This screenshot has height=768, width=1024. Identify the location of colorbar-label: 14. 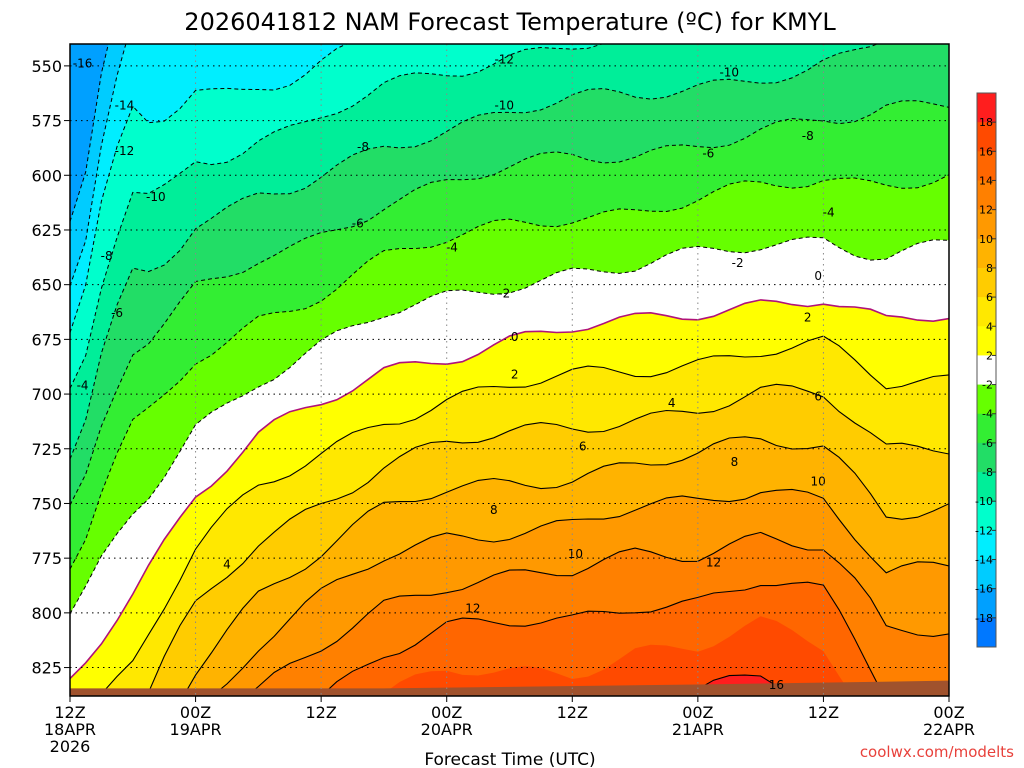
(986, 180).